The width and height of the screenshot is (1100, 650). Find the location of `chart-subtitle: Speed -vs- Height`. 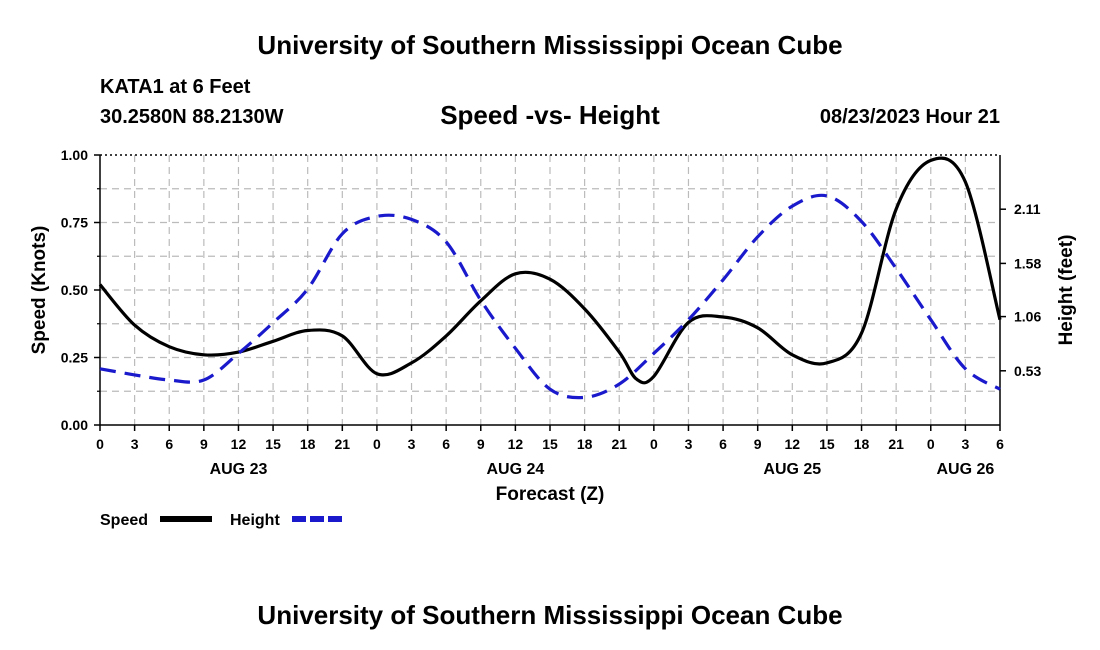

chart-subtitle: Speed -vs- Height is located at coordinates (550, 115).